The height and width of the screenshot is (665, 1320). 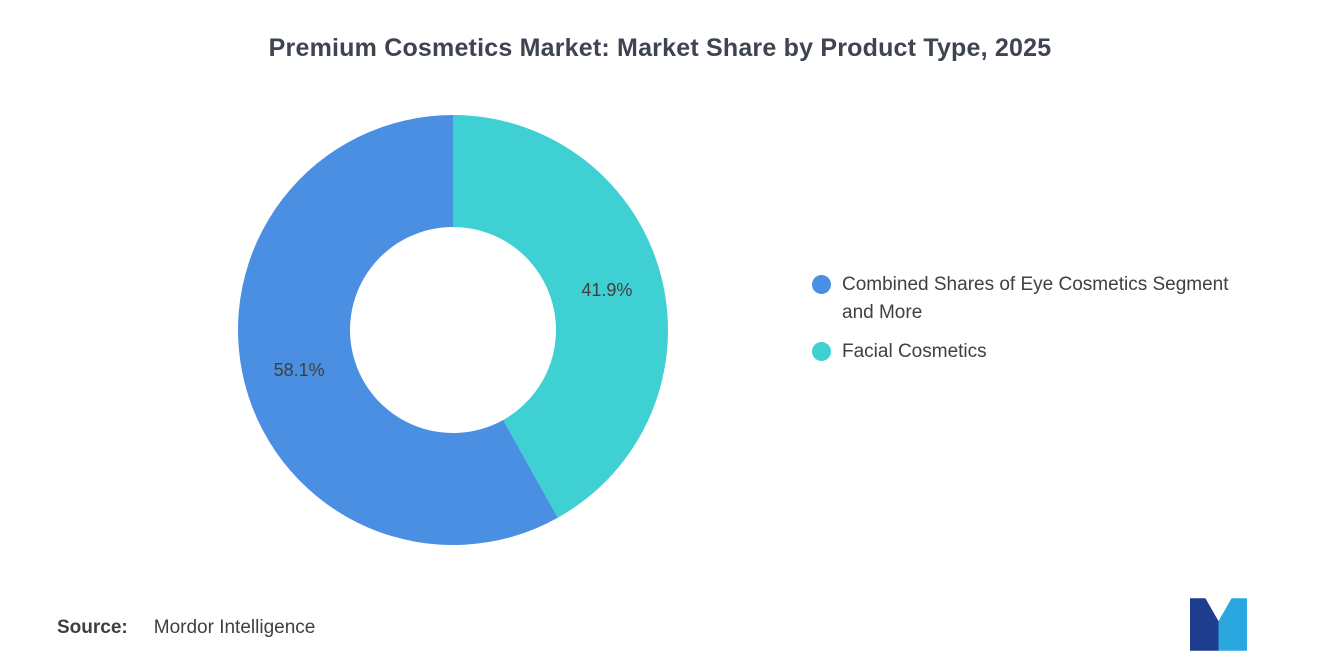 I want to click on legend-label: Facial Cosmetics, so click(x=914, y=351).